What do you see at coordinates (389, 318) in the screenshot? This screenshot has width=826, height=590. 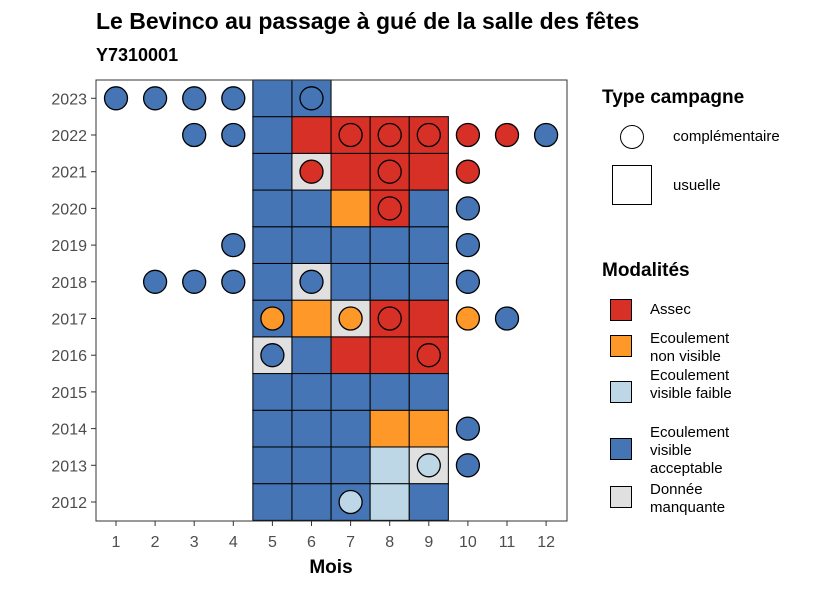 I see `point-2017-8-assec` at bounding box center [389, 318].